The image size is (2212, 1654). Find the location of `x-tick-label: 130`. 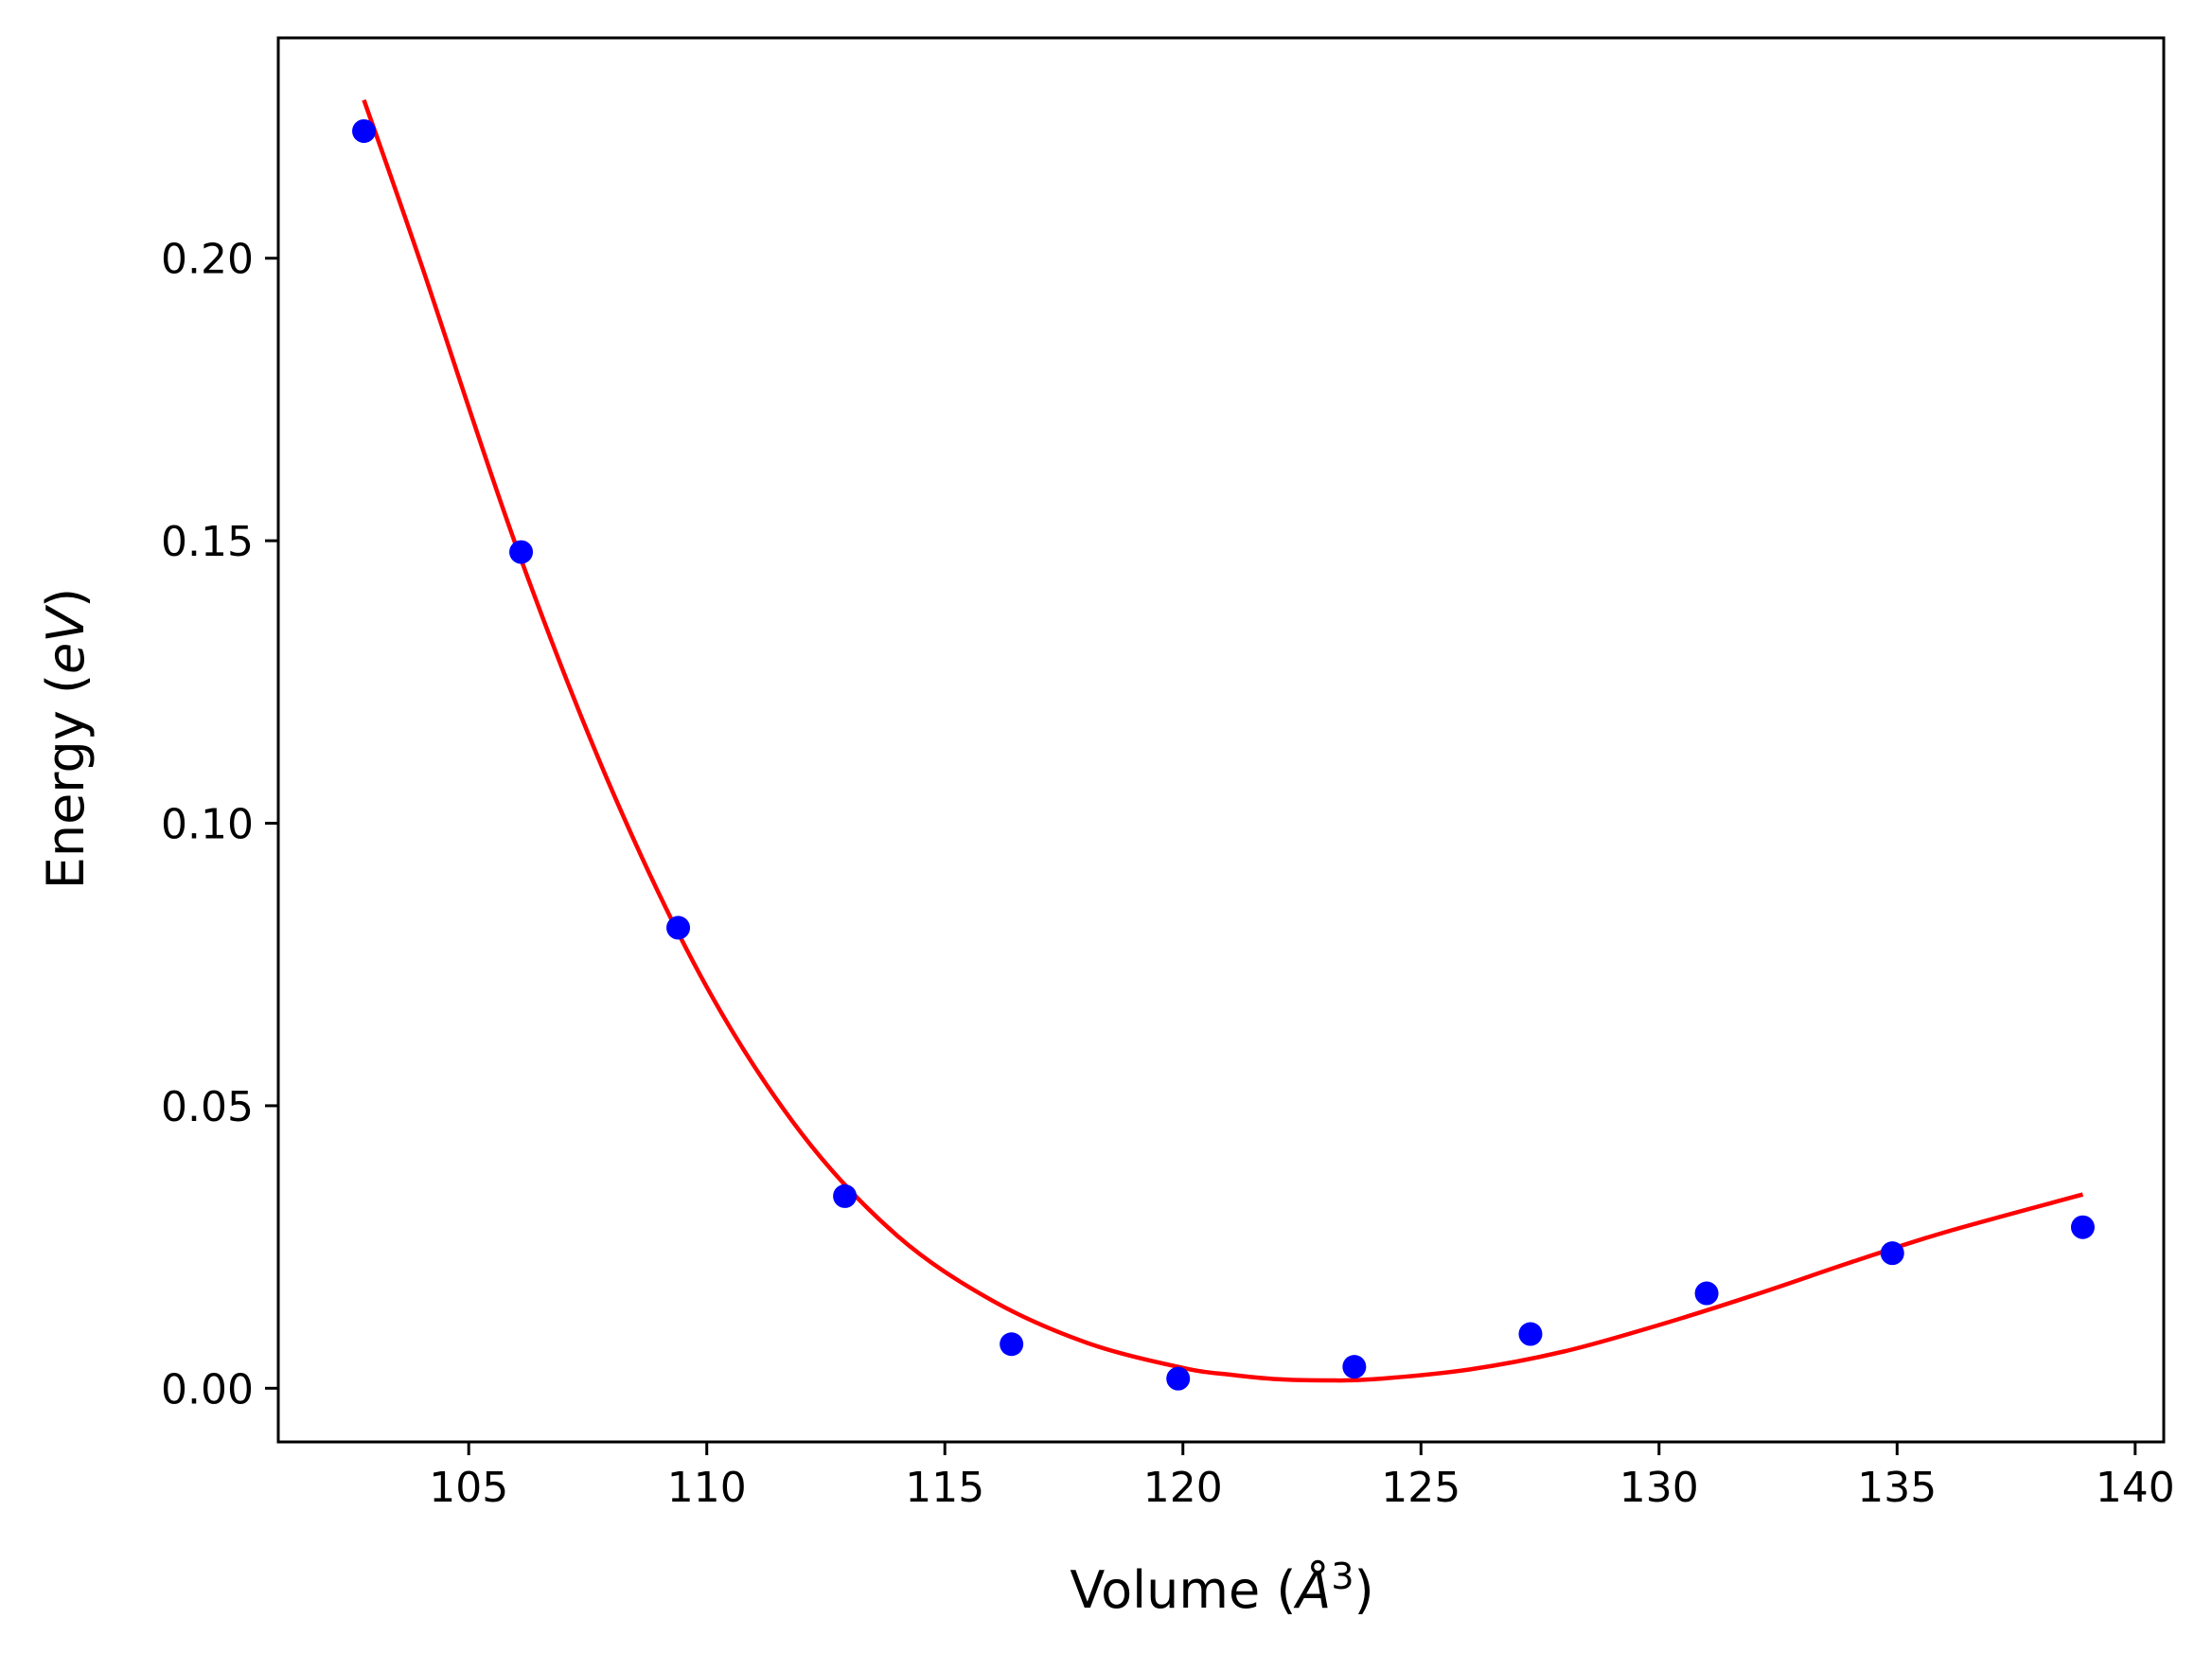

x-tick-label: 130 is located at coordinates (1659, 1488).